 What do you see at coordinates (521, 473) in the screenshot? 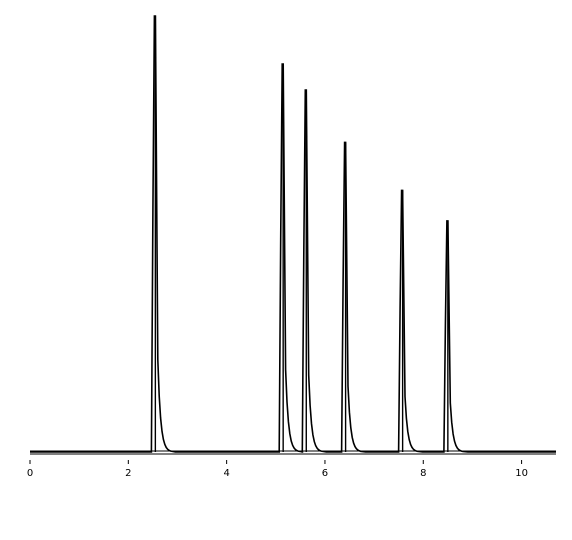
I see `x-tick-label-10: 10` at bounding box center [521, 473].